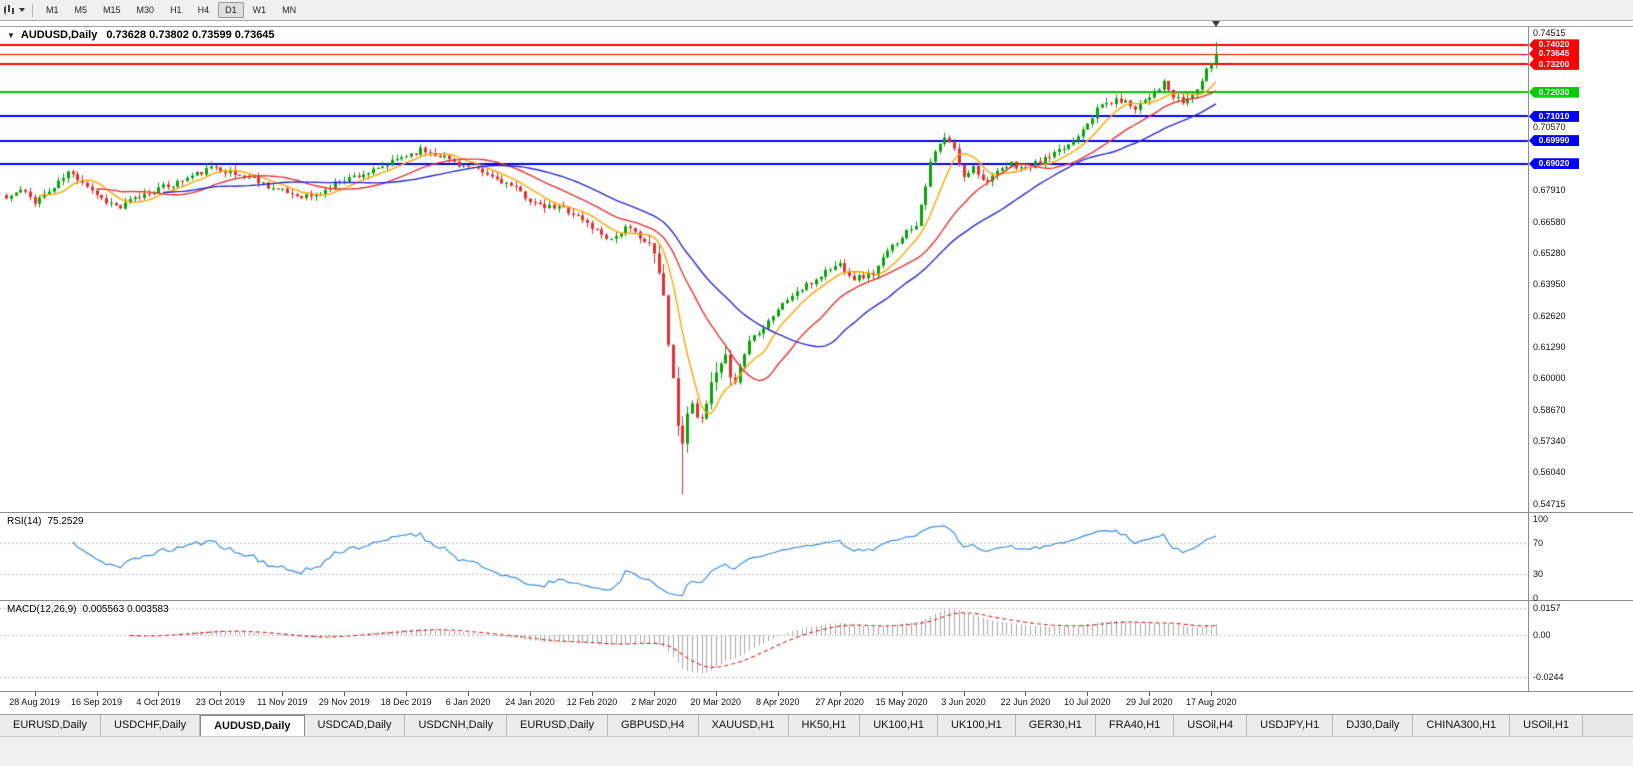 Image resolution: width=1633 pixels, height=766 pixels. Describe the element at coordinates (1554, 164) in the screenshot. I see `price-line-label-support: 0.69020` at that location.